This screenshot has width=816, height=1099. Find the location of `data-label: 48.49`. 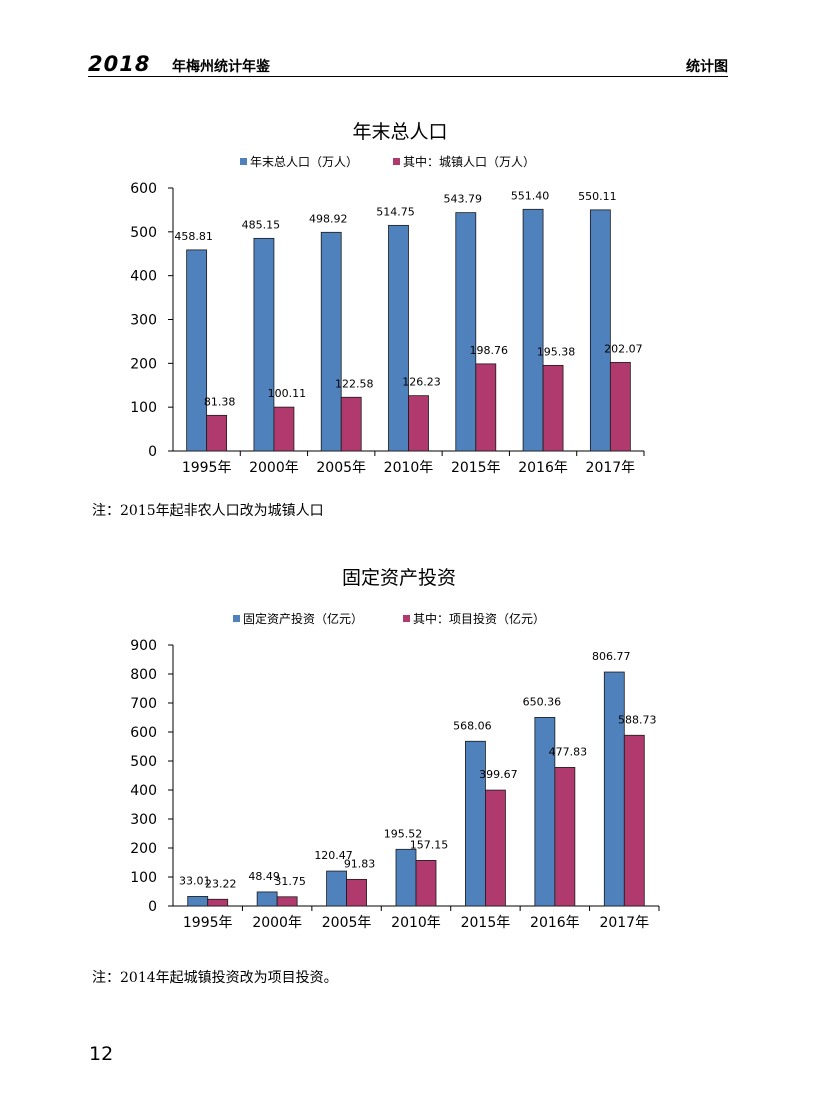

data-label: 48.49 is located at coordinates (264, 876).